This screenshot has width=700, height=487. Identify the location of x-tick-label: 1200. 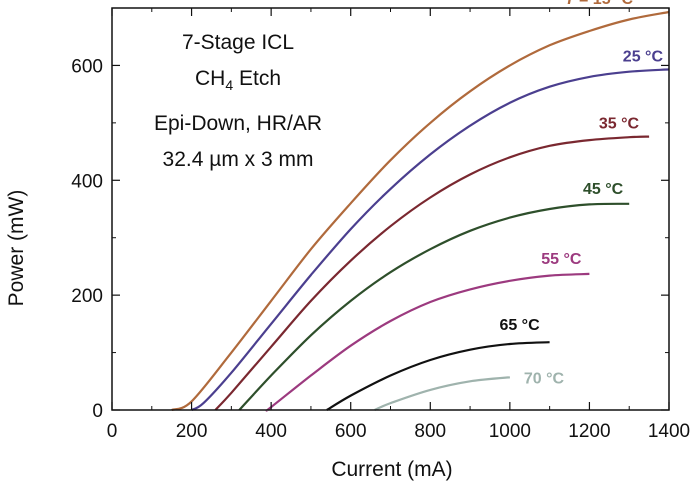
(589, 431).